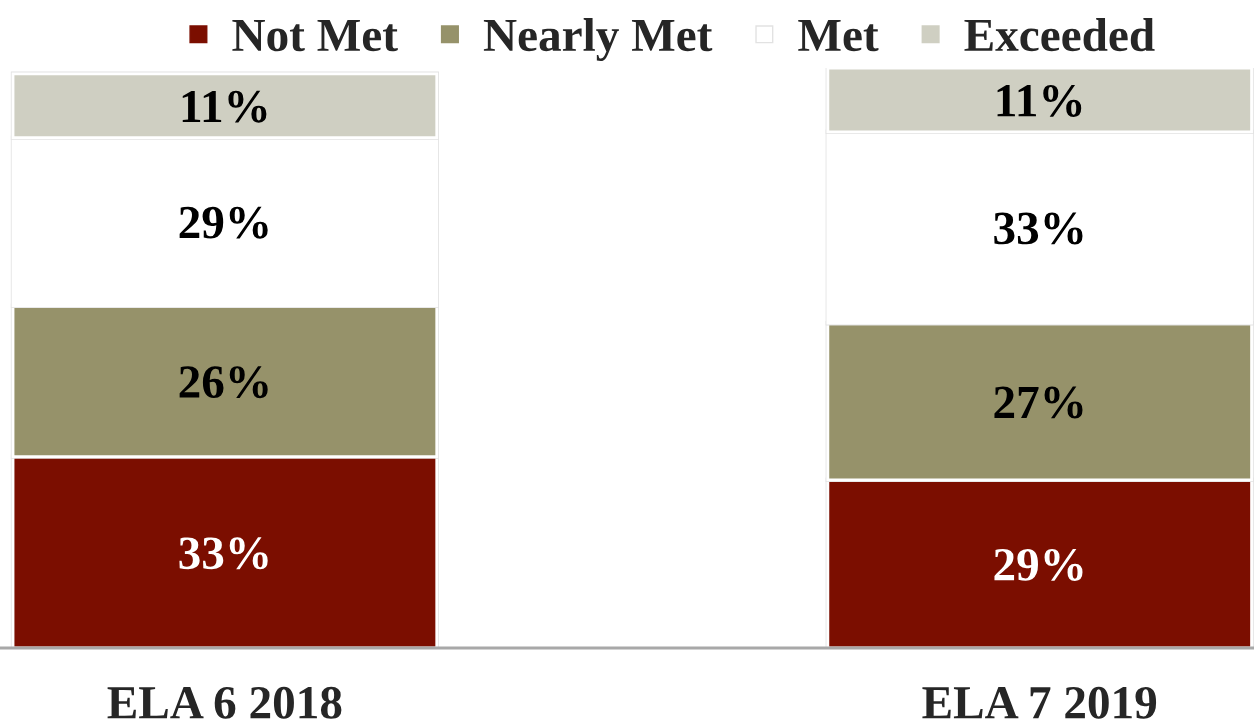  Describe the element at coordinates (838, 35) in the screenshot. I see `legend-label: Met` at that location.